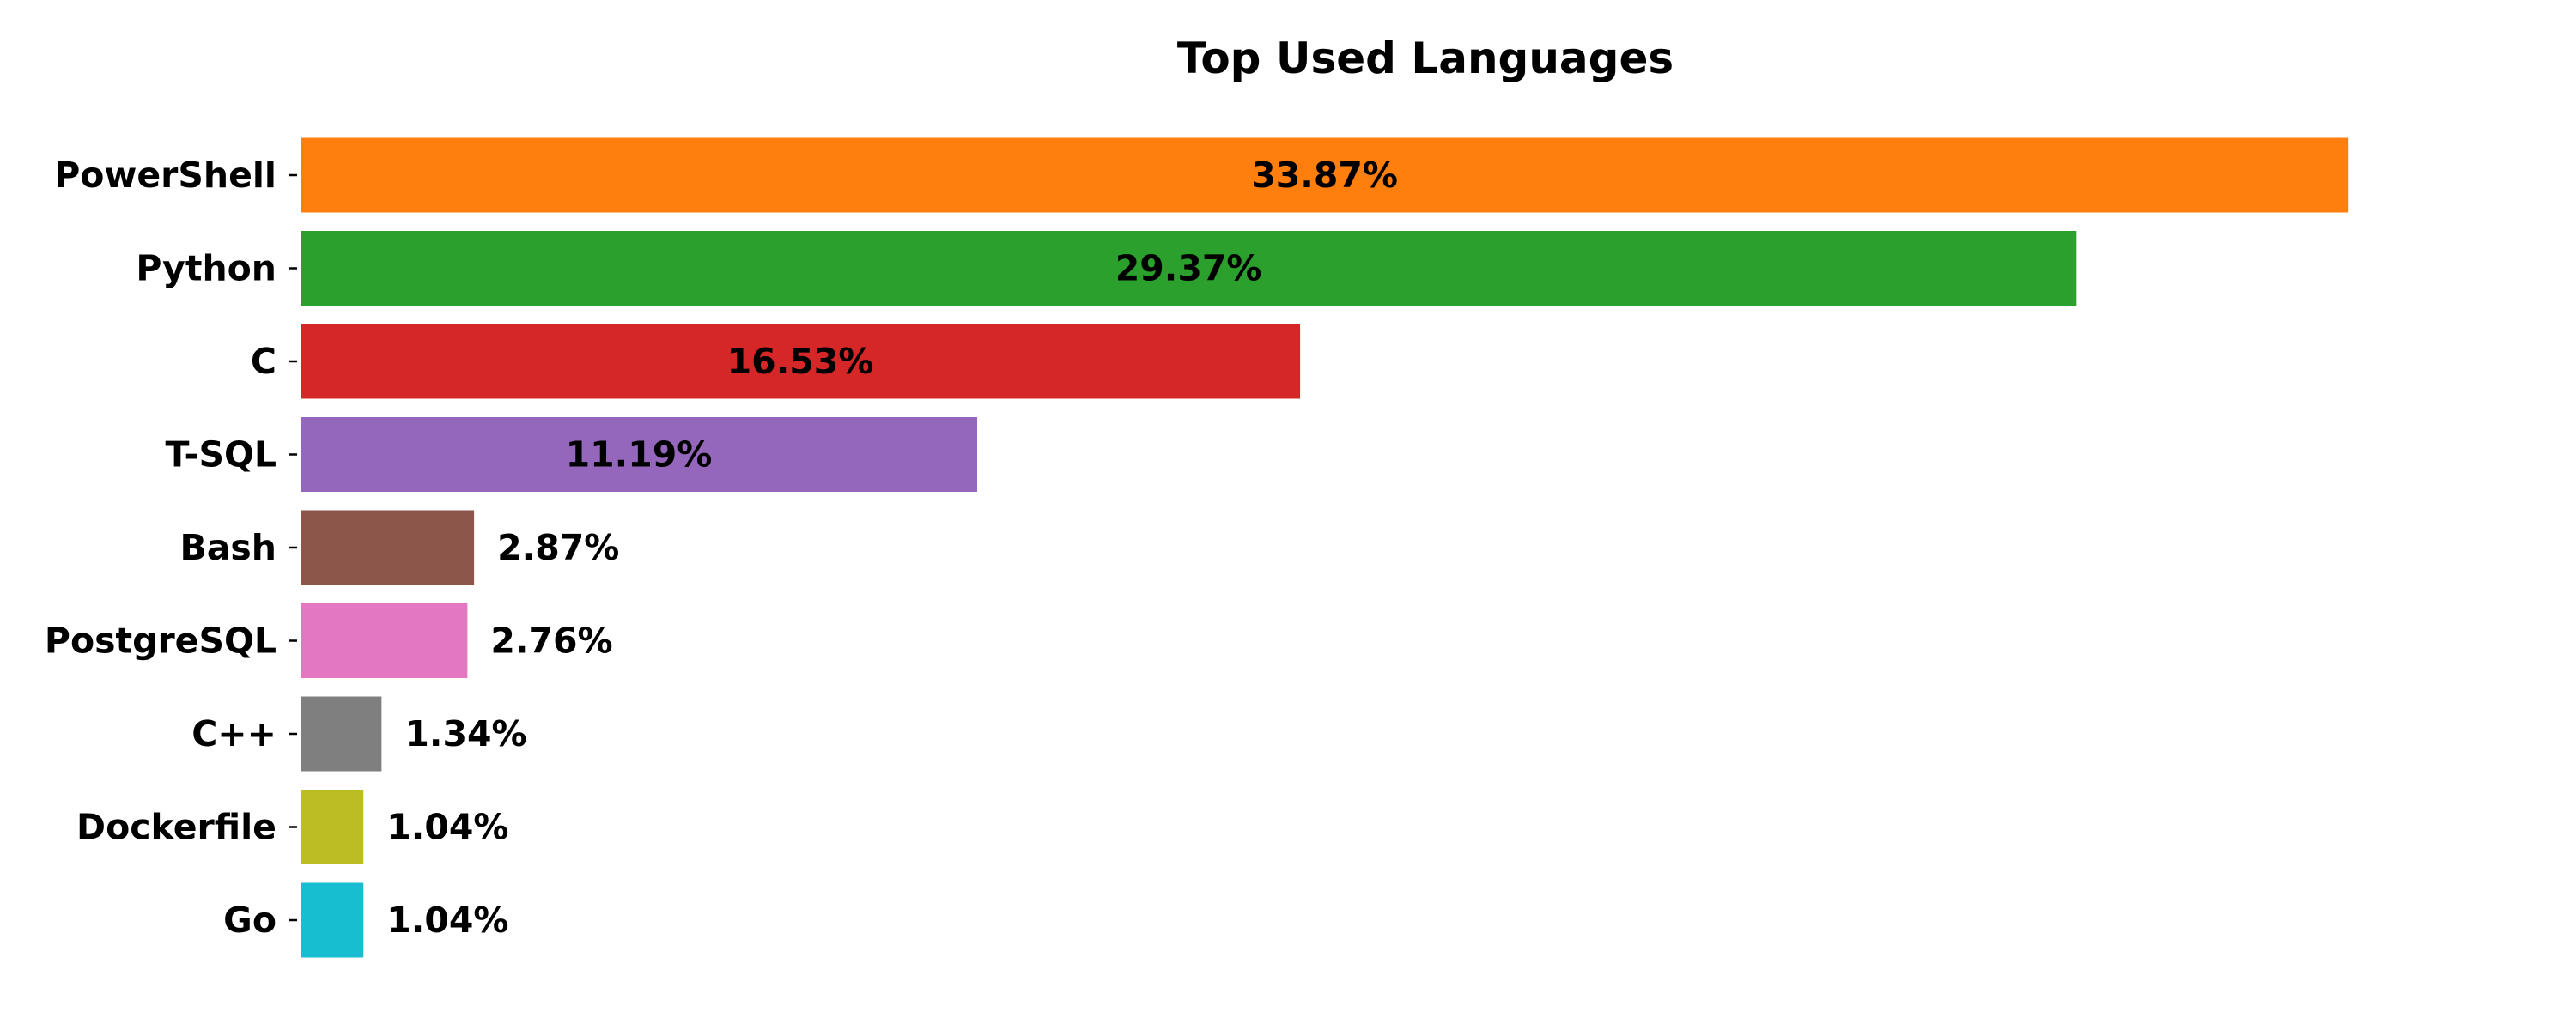 This screenshot has width=2576, height=1030. What do you see at coordinates (447, 920) in the screenshot?
I see `data-label-go: 1.04%` at bounding box center [447, 920].